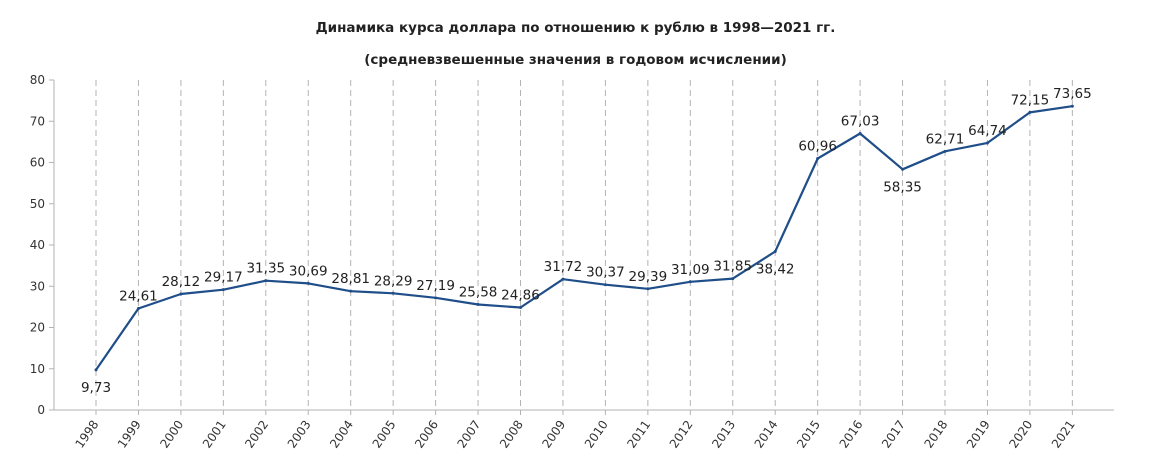  Describe the element at coordinates (308, 283) in the screenshot. I see `data-point-2003` at that location.